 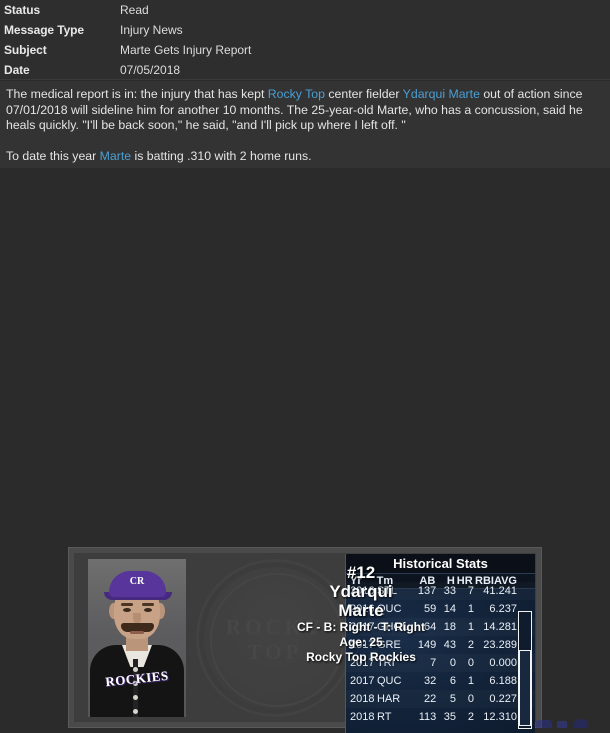 I want to click on meta-value-status: Read, so click(x=134, y=10).